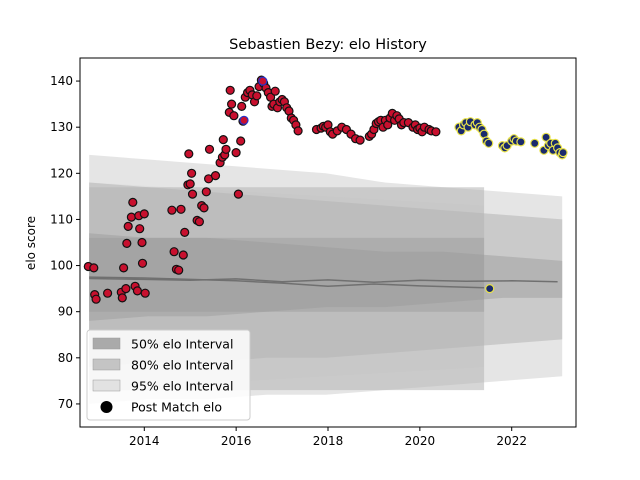 The height and width of the screenshot is (480, 640). Describe the element at coordinates (61, 81) in the screenshot. I see `y-tick-label-140: 140` at that location.